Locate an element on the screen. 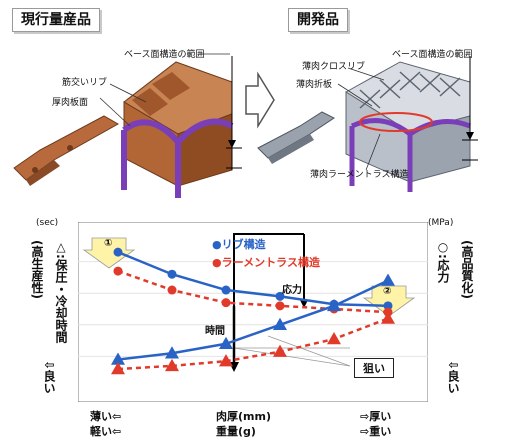  right-axis-main: ○:応力 is located at coordinates (443, 261).